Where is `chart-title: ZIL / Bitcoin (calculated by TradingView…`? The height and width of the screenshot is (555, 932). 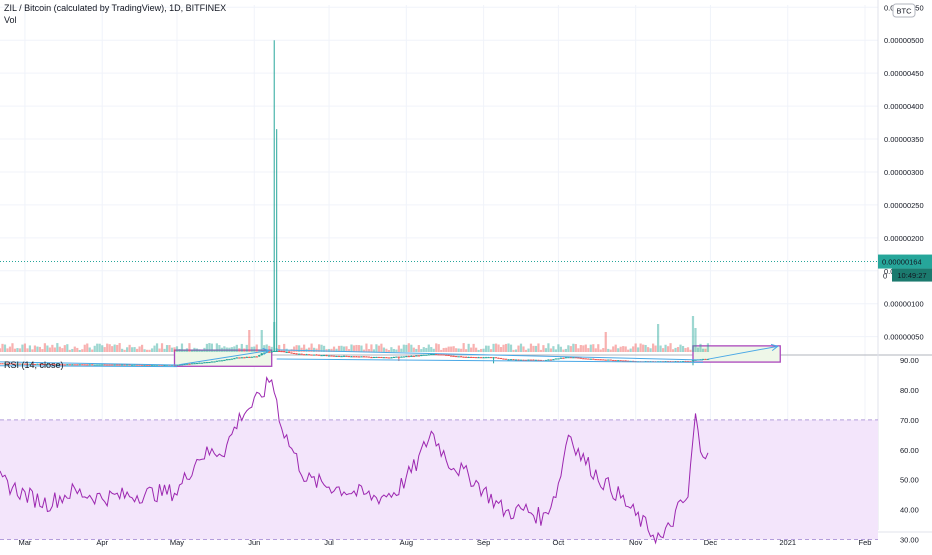
chart-title: ZIL / Bitcoin (calculated by TradingView… is located at coordinates (115, 8).